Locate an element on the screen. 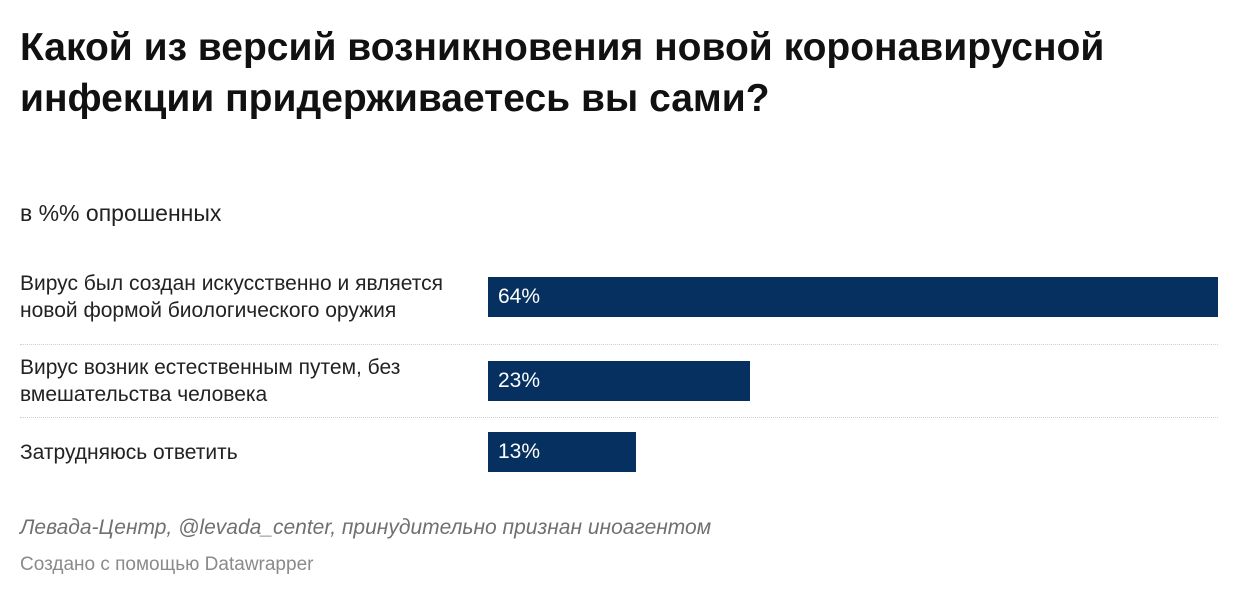 The height and width of the screenshot is (598, 1240). bar-track: 13% is located at coordinates (853, 452).